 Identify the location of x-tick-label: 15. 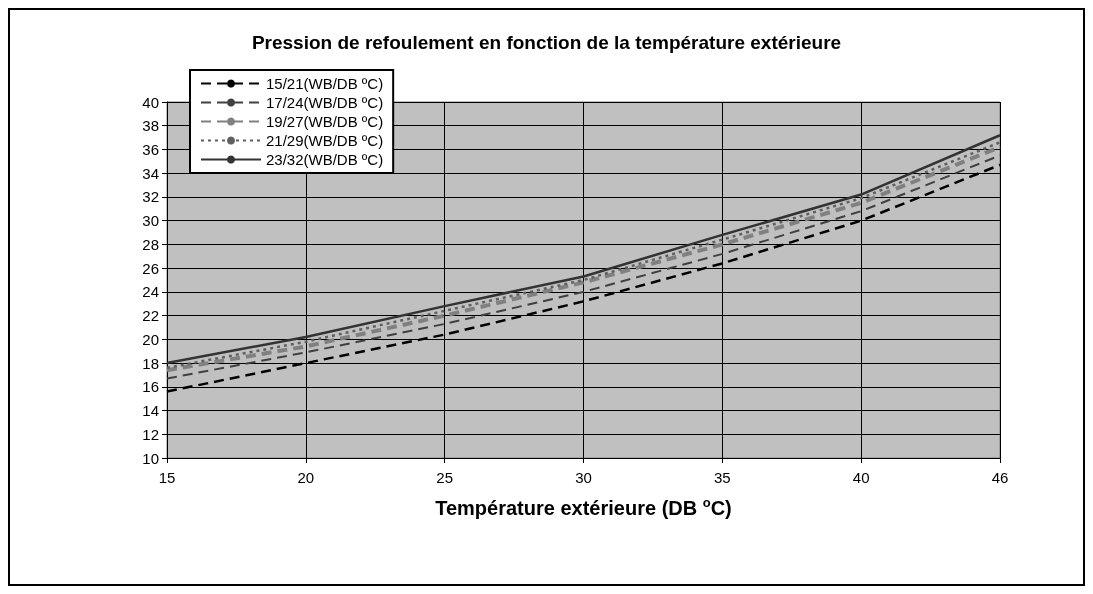
(167, 477).